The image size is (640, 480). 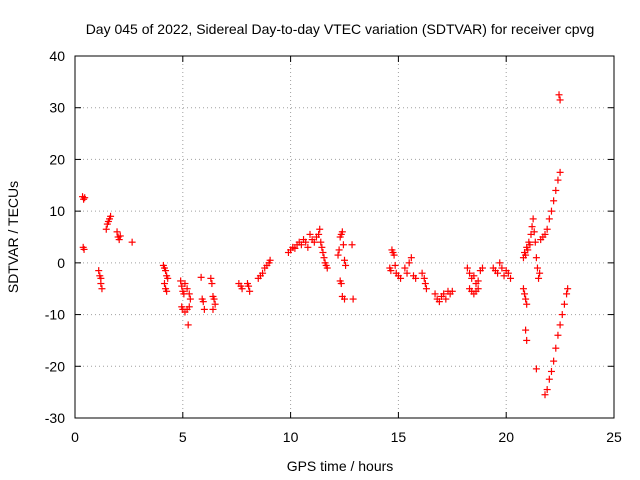 What do you see at coordinates (55, 418) in the screenshot?
I see `y-tick-label: -30` at bounding box center [55, 418].